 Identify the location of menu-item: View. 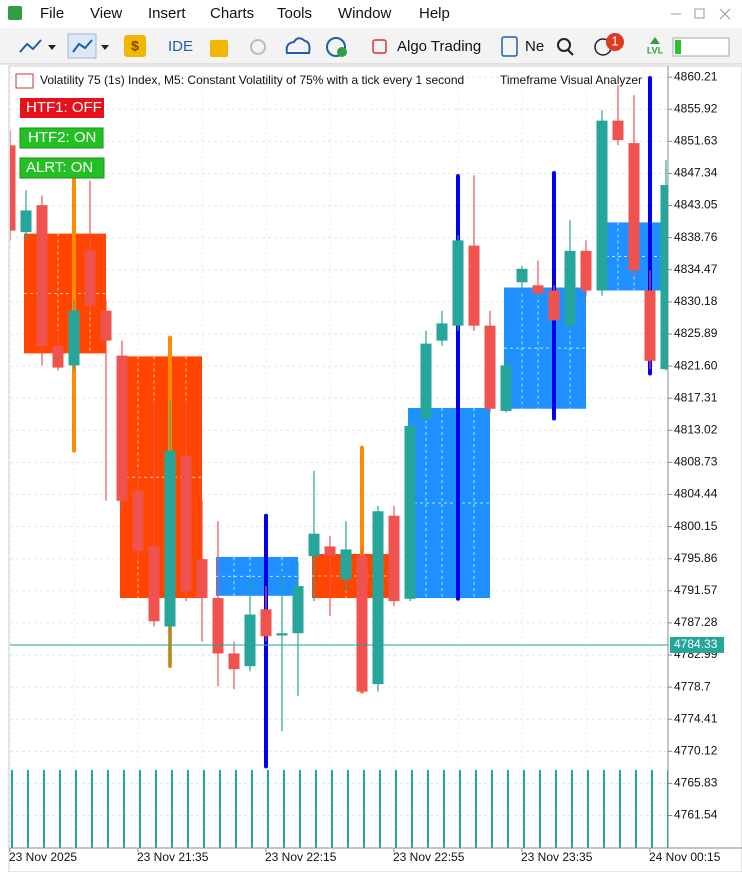
(106, 13).